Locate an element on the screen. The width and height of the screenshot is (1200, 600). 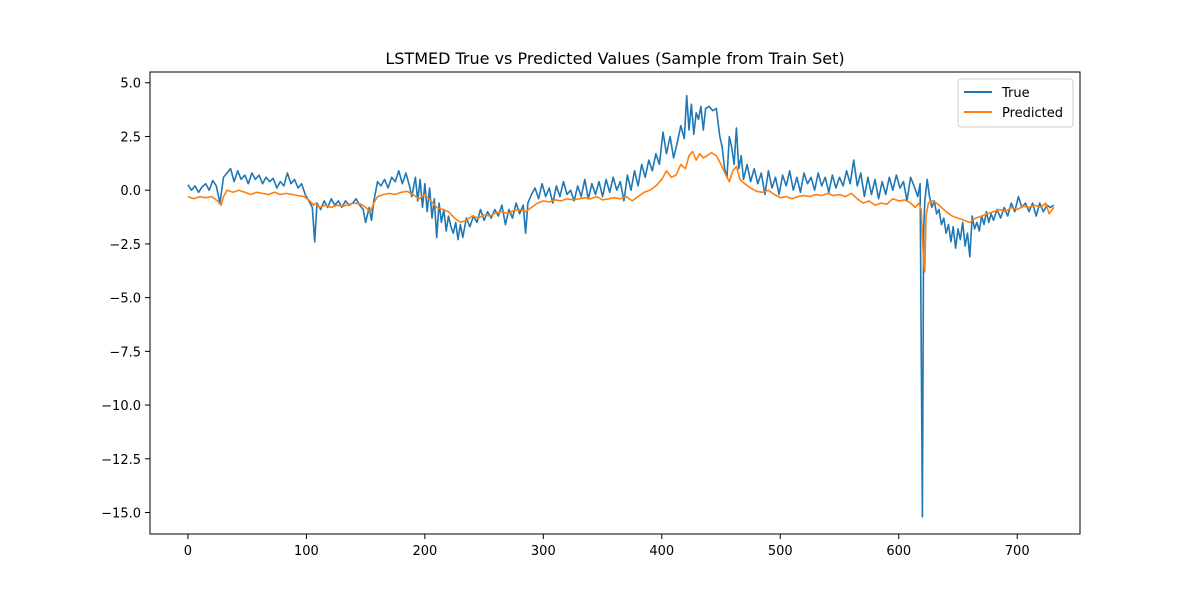
x-tick-label: 200 is located at coordinates (424, 551).